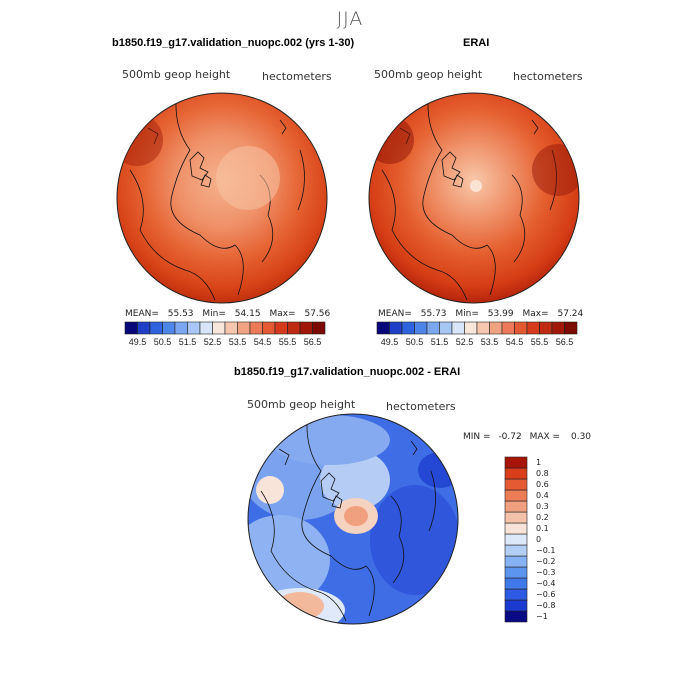 Image resolution: width=700 pixels, height=700 pixels. I want to click on stats-model: MEAN= 55.53 Min= 54.15 Max= 57.56, so click(227, 314).